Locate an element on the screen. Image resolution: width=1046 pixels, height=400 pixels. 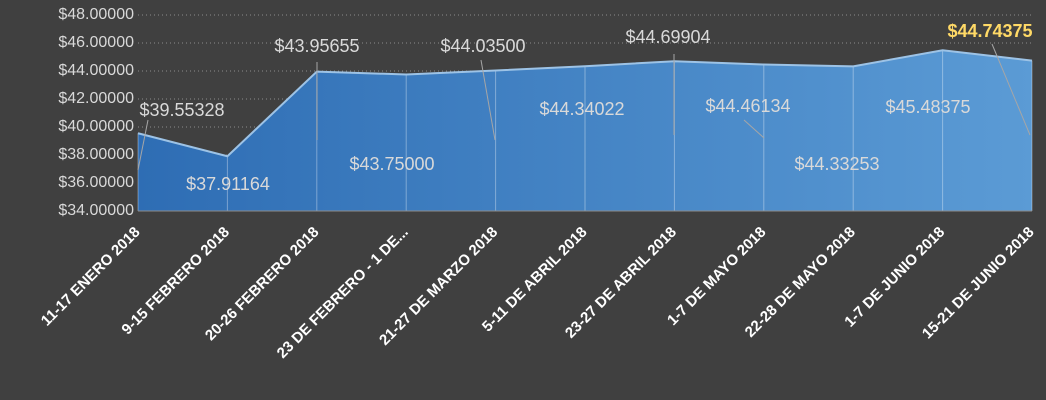
y-tick-label: $38.00000 is located at coordinates (96, 154).